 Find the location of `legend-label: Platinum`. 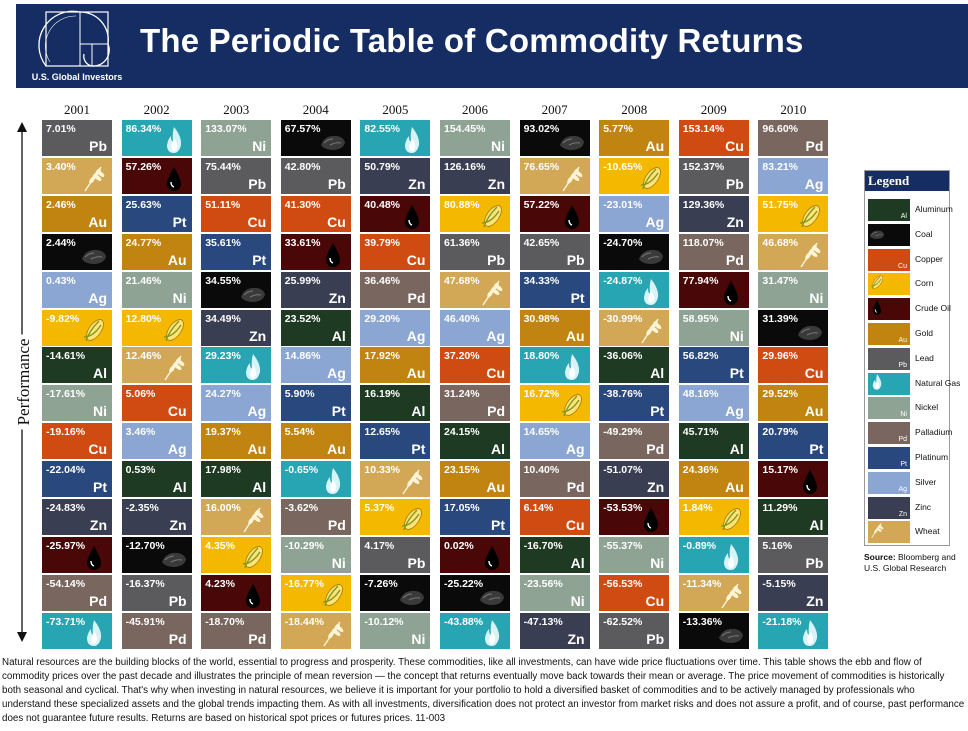

legend-label: Platinum is located at coordinates (932, 457).